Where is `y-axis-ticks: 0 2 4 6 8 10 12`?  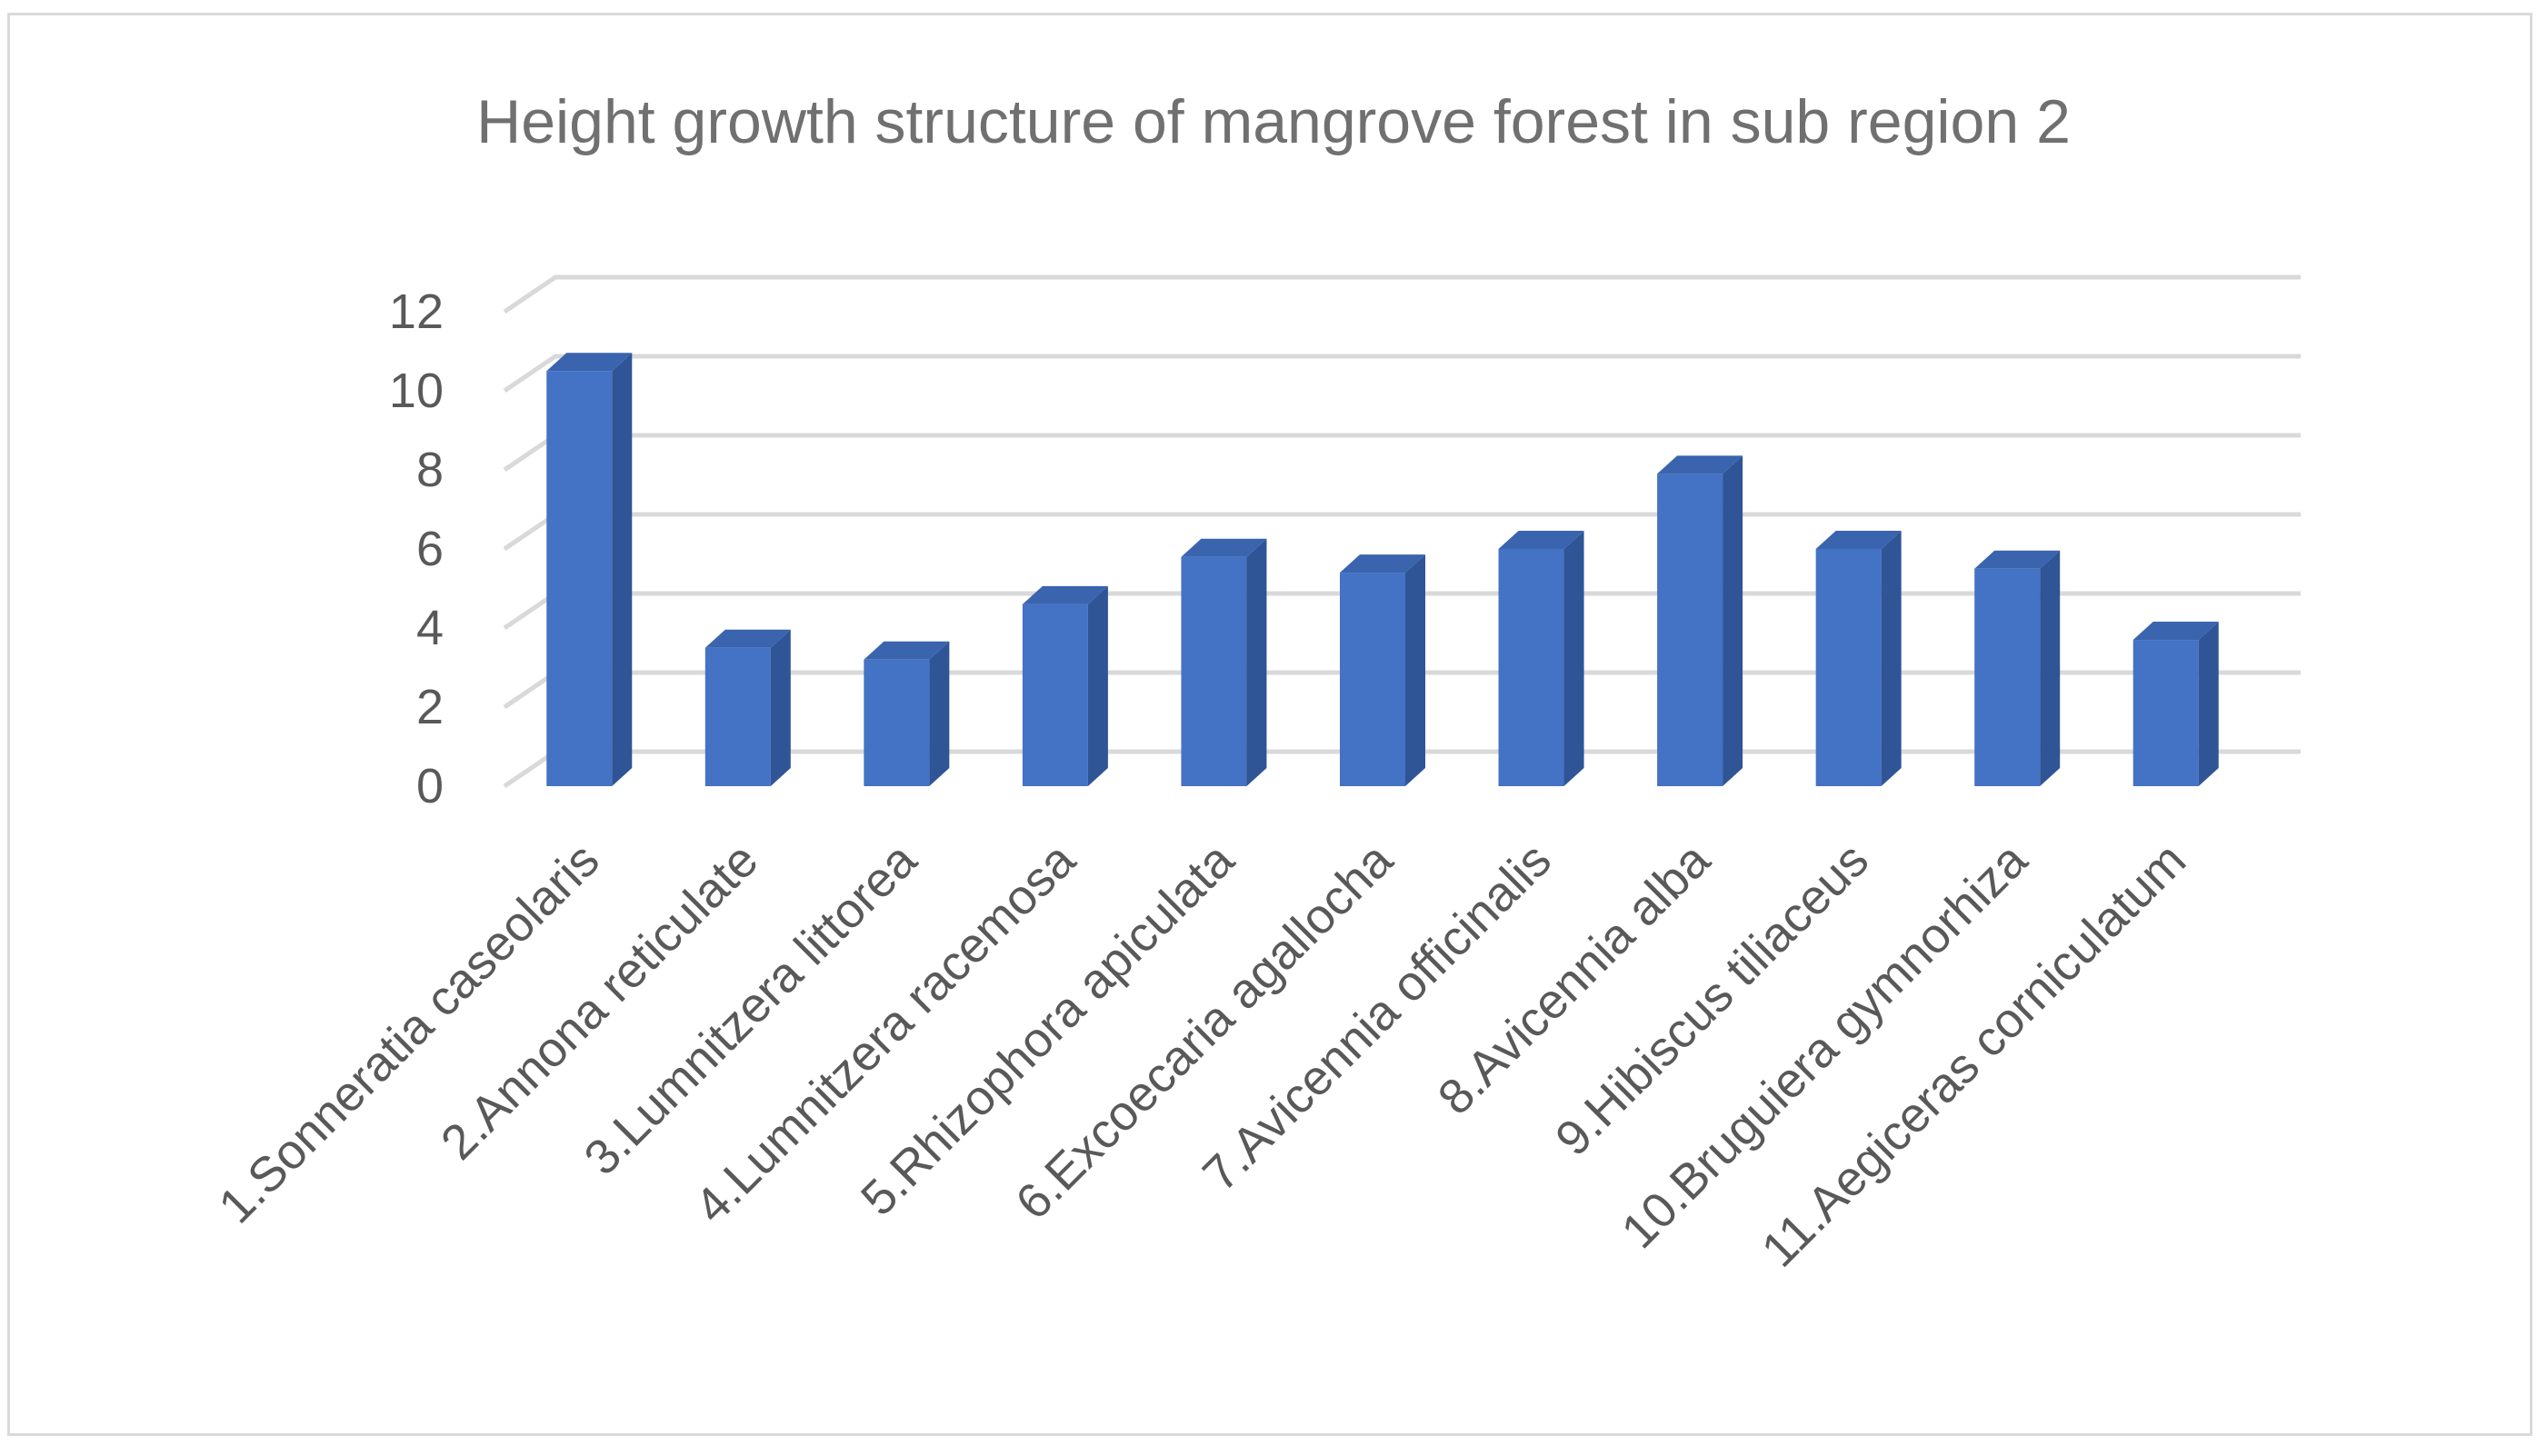 y-axis-ticks: 0 2 4 6 8 10 12 is located at coordinates (416, 549).